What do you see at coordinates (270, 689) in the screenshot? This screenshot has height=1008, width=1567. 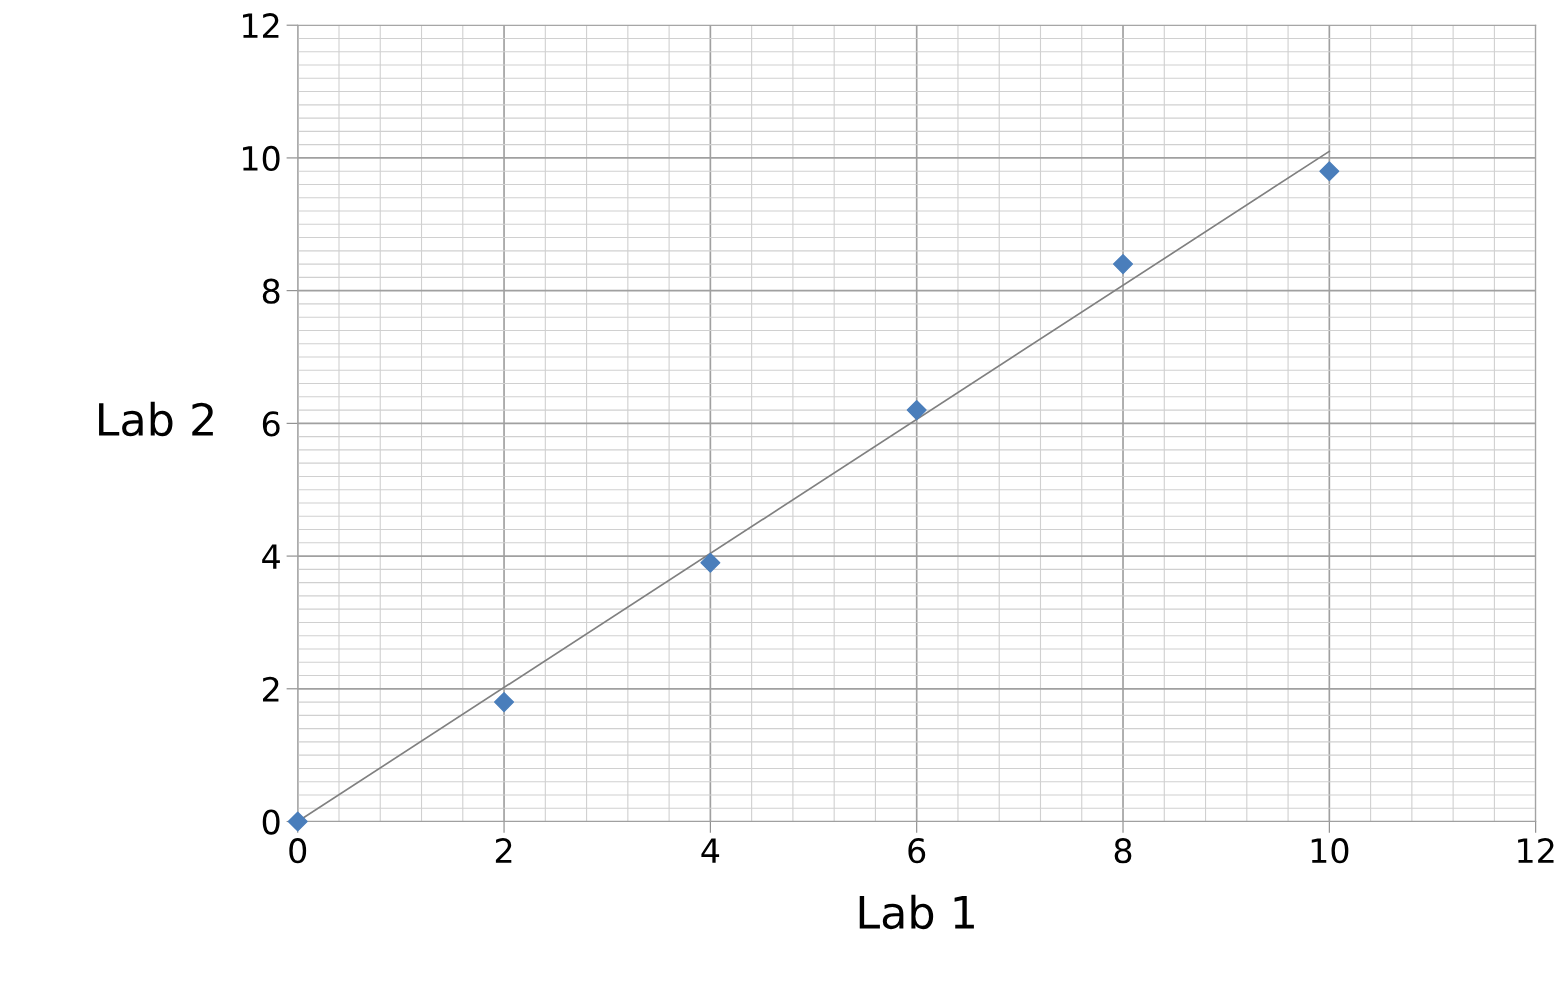 I see `y-tick-label: 2` at bounding box center [270, 689].